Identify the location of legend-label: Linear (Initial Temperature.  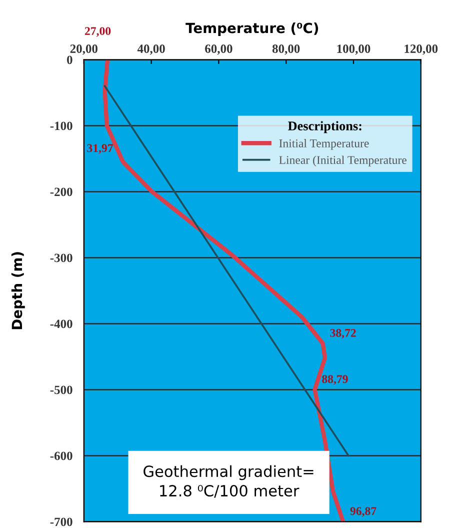
(342, 161).